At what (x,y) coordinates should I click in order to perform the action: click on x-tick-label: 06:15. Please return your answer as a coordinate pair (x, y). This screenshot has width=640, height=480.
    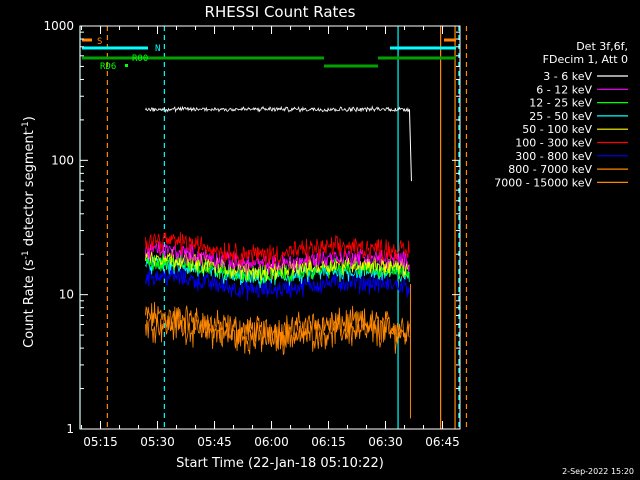
    Looking at the image, I should click on (328, 442).